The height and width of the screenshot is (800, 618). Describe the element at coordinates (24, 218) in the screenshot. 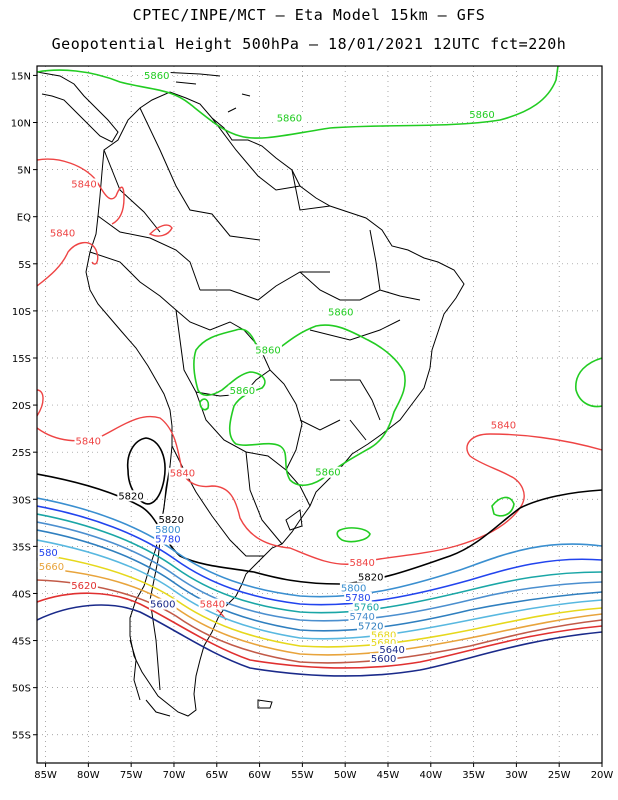

I see `y-tick-label: EQ` at that location.